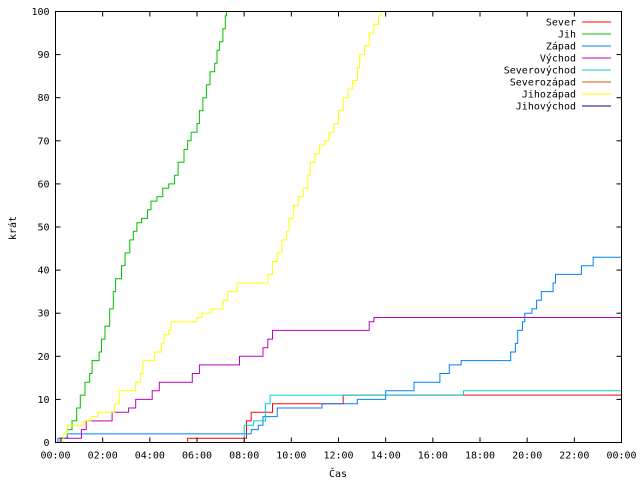  What do you see at coordinates (43, 55) in the screenshot?
I see `y-tick-label: 90` at bounding box center [43, 55].